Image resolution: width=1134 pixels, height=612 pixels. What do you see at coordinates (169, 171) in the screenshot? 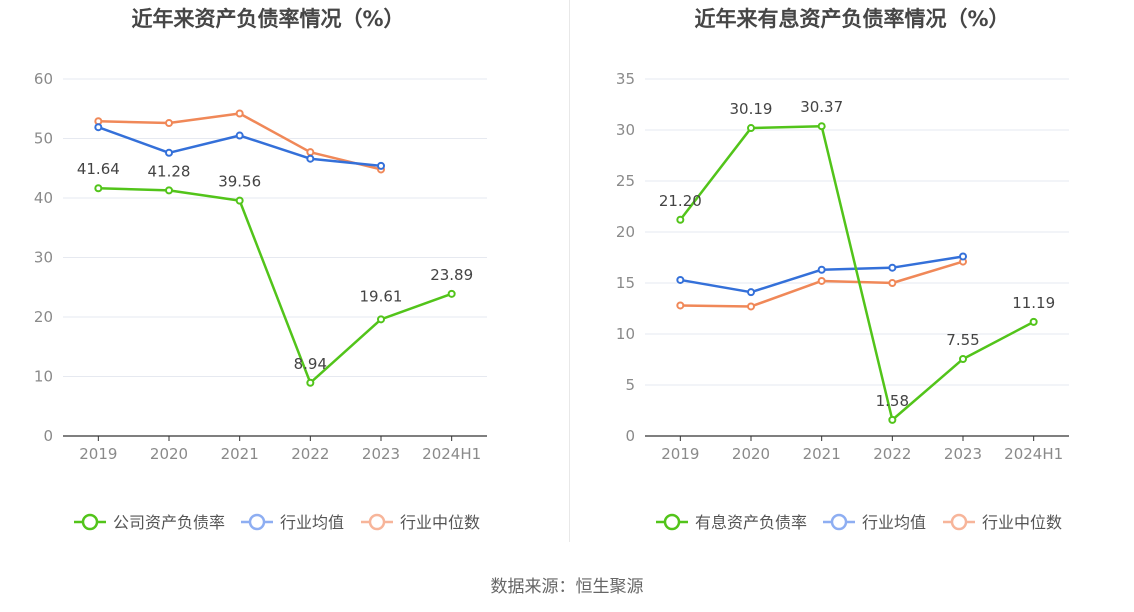
I see `data-label: 41.28` at bounding box center [169, 171].